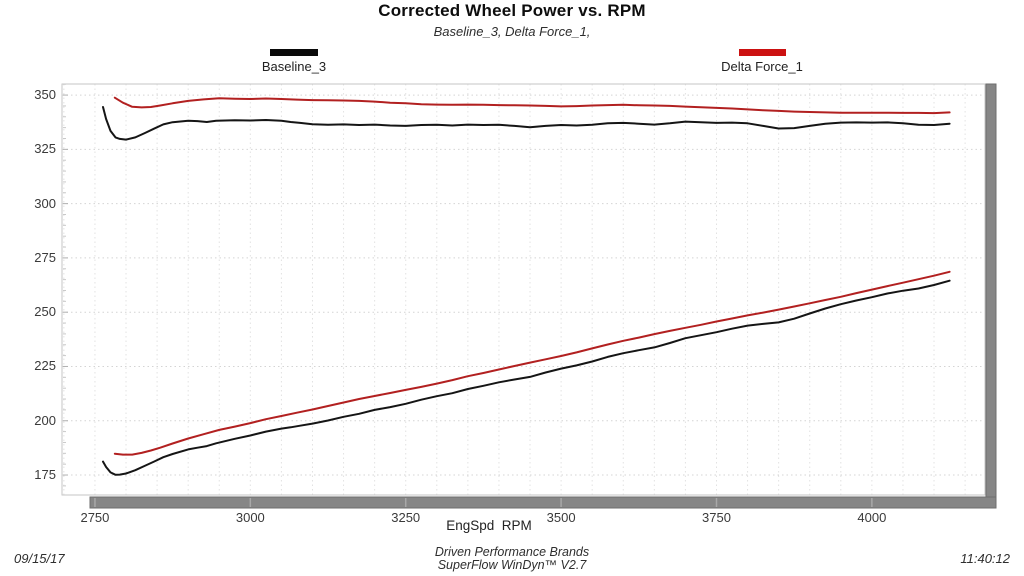  What do you see at coordinates (762, 52) in the screenshot?
I see `deltaforce1-line-swatch` at bounding box center [762, 52].